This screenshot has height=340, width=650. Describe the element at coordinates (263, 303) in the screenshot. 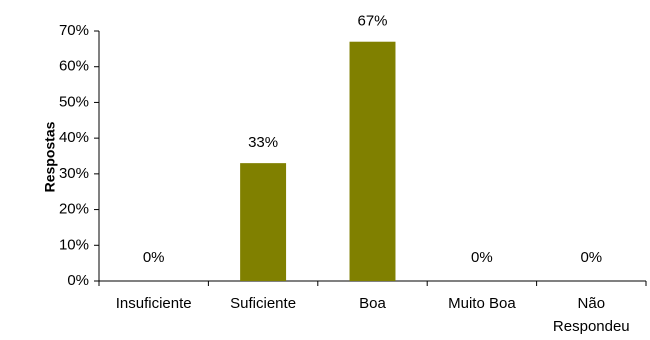

I see `category-label: Suficiente` at that location.